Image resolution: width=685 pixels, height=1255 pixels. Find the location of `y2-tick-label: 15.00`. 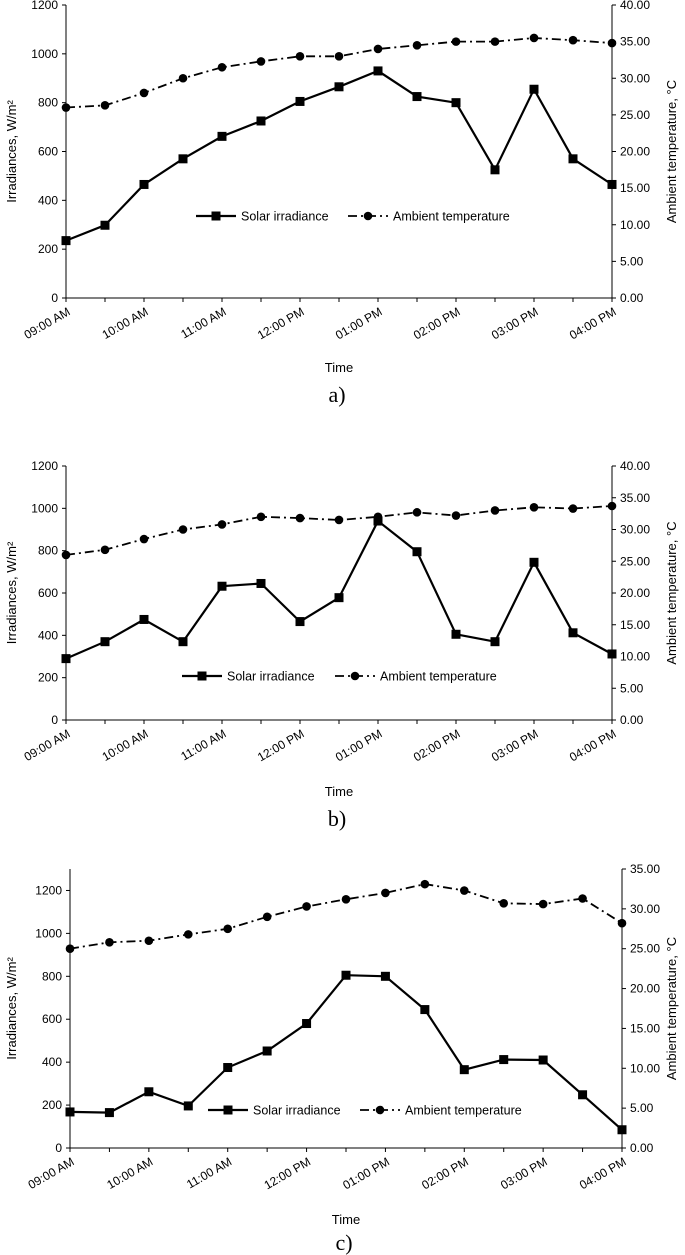

y2-tick-label: 15.00 is located at coordinates (635, 188).